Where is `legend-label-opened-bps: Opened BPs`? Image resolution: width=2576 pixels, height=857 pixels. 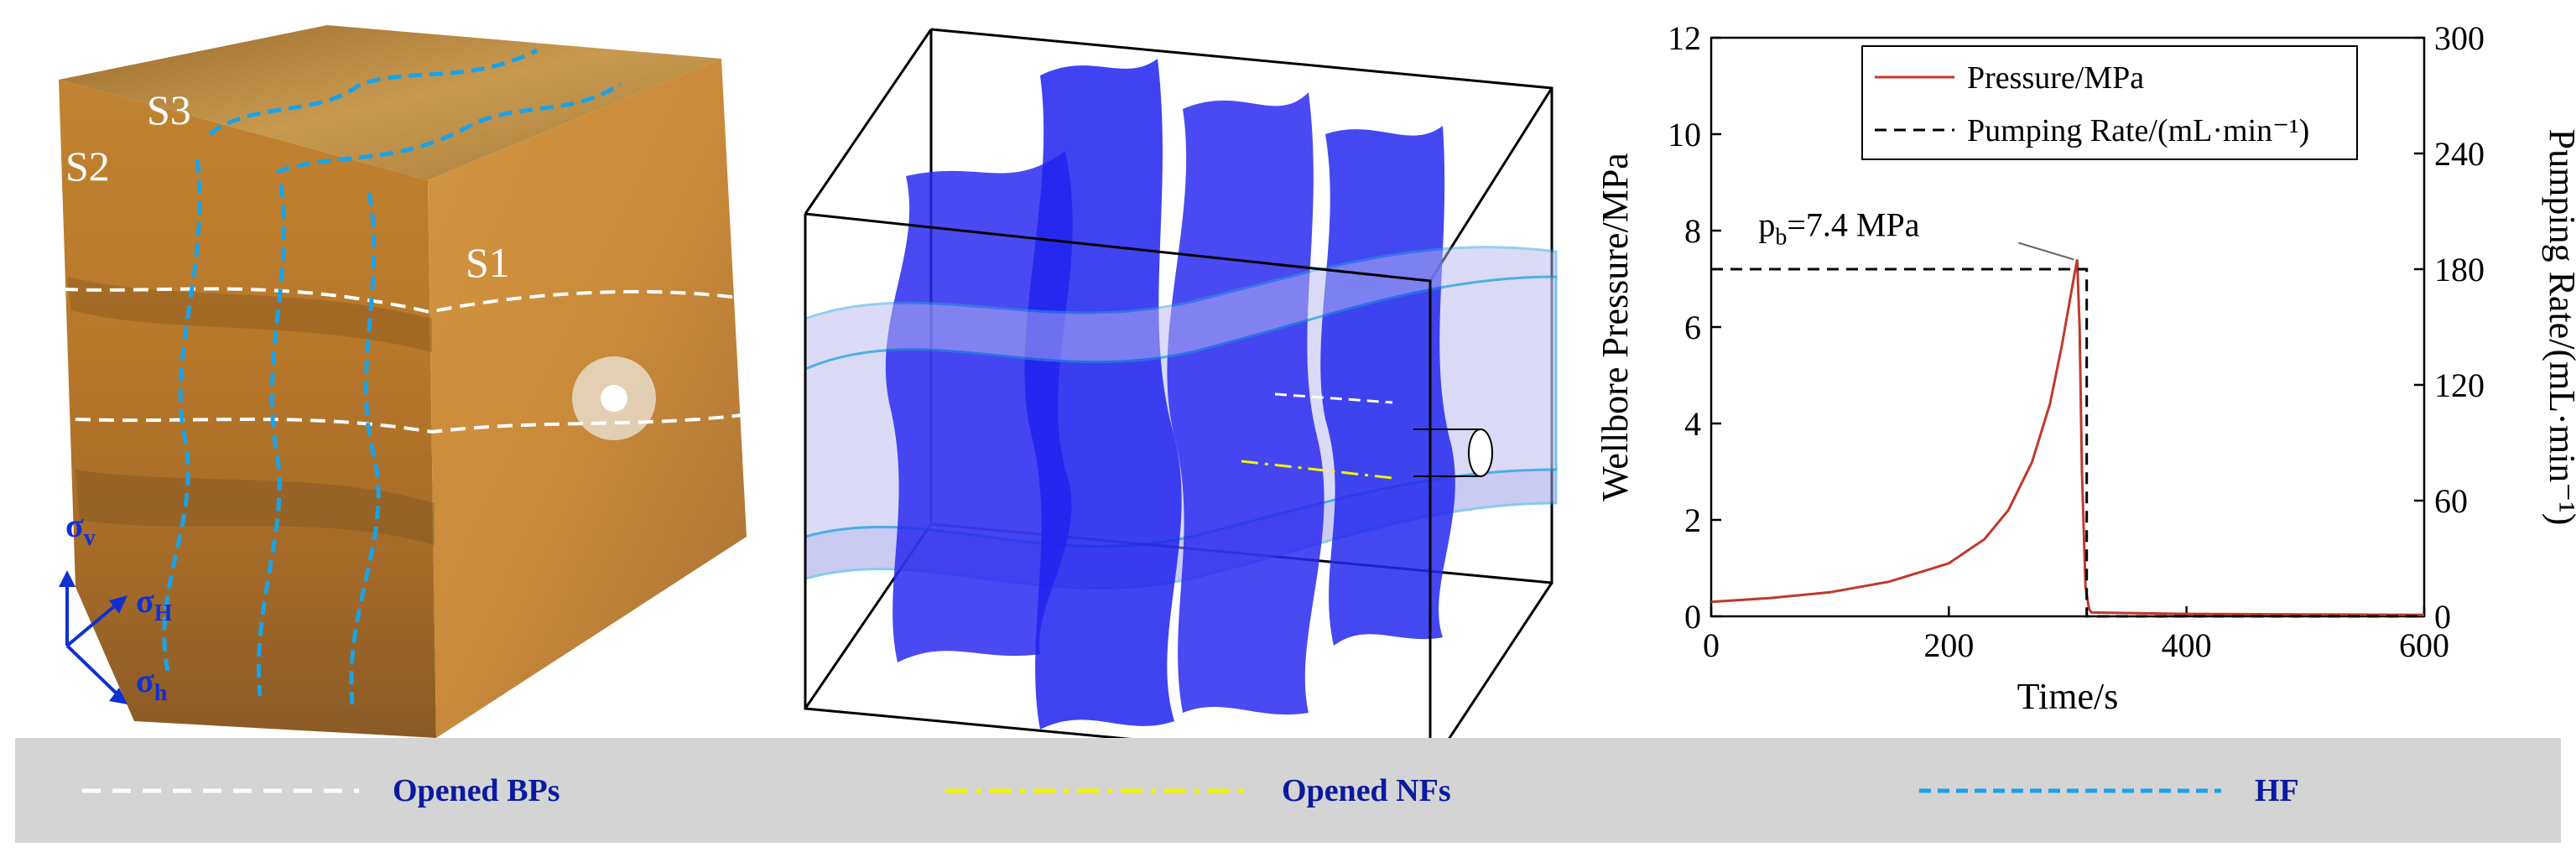 legend-label-opened-bps: Opened BPs is located at coordinates (476, 790).